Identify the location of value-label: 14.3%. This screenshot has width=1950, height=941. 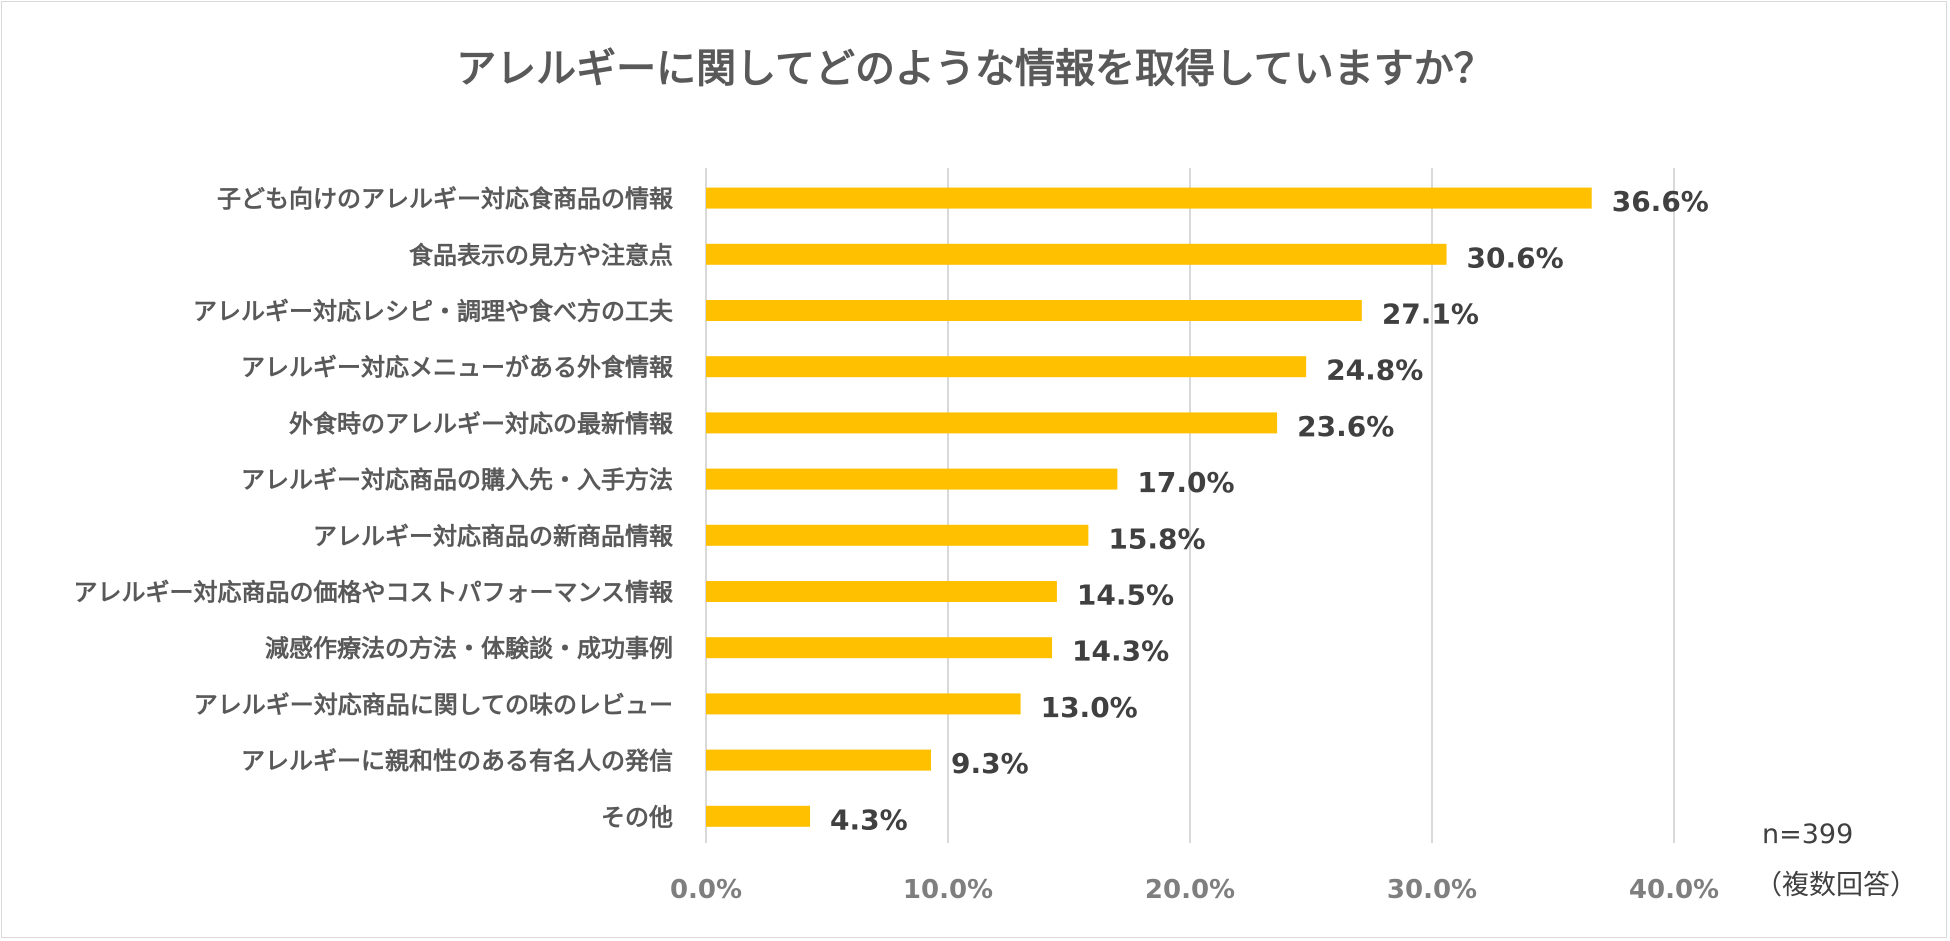
(1120, 651).